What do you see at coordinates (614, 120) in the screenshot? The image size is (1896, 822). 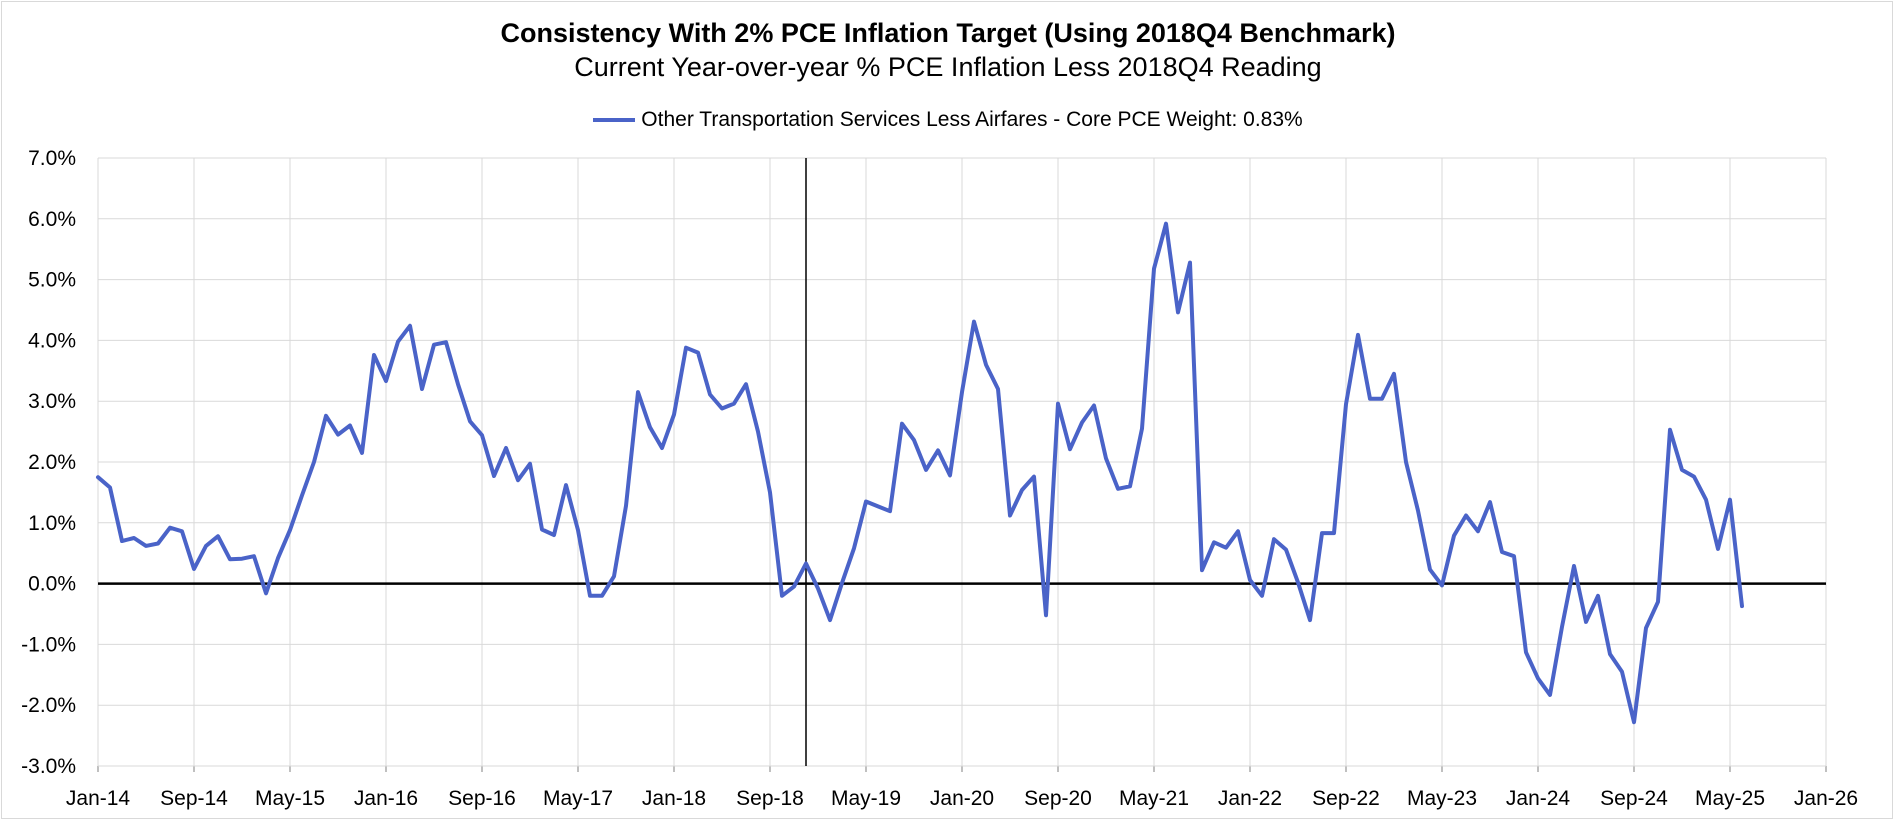 I see `legend-swatch` at bounding box center [614, 120].